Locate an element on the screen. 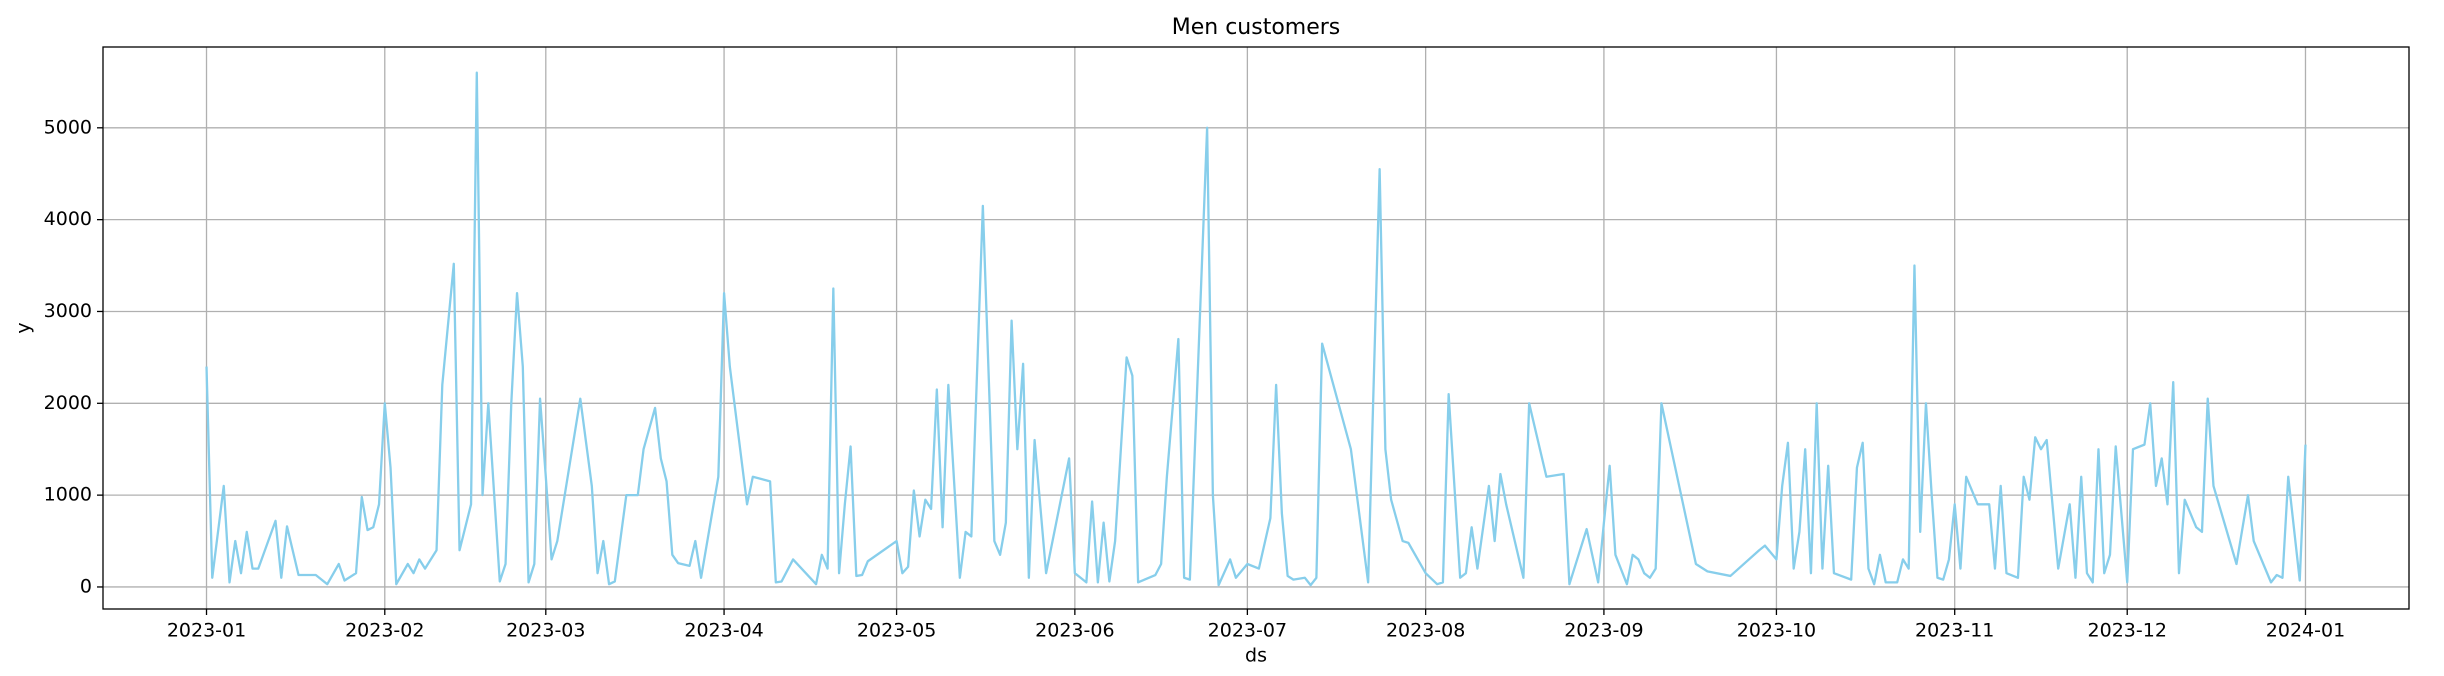 The height and width of the screenshot is (676, 2444). x-tick-label: 2023-05 is located at coordinates (896, 631).